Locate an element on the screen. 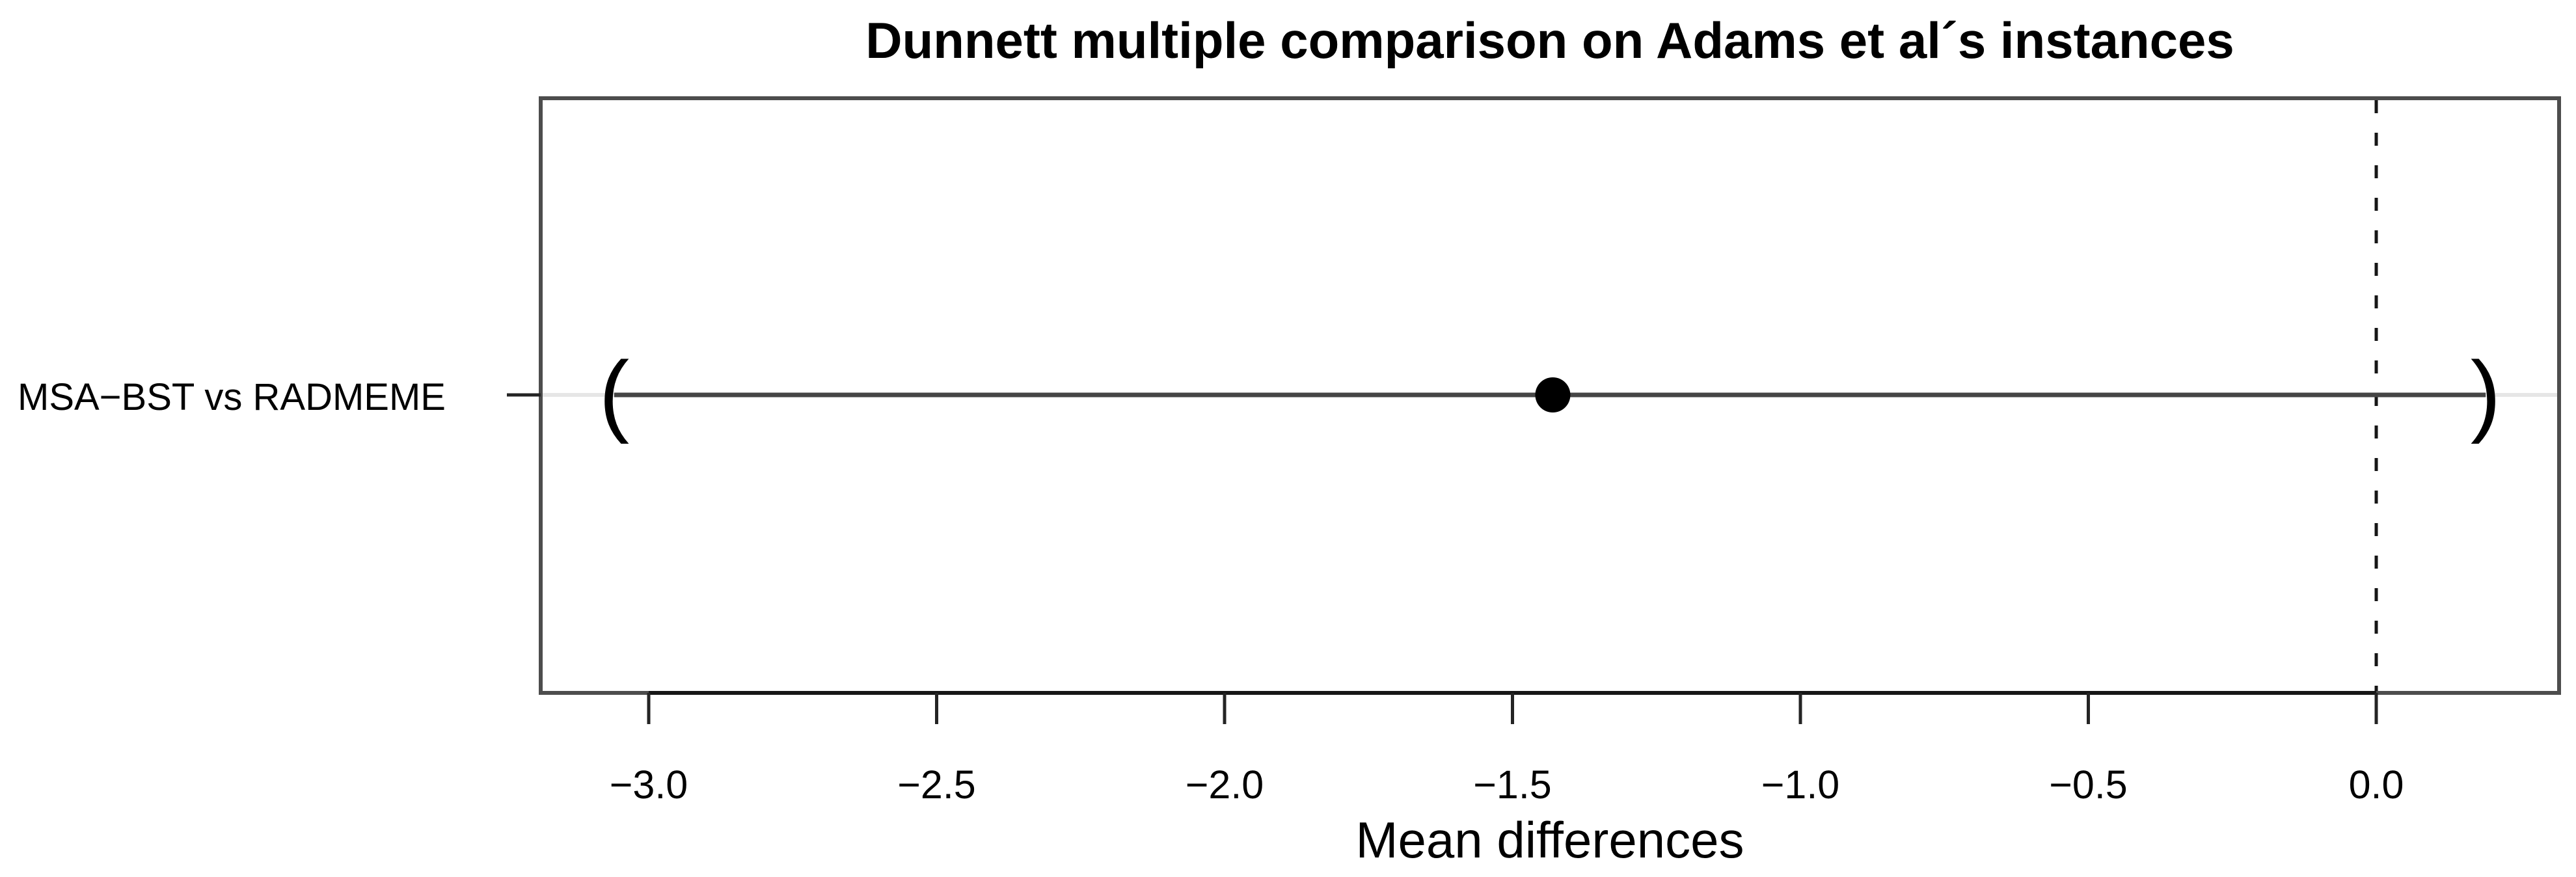 This screenshot has width=2576, height=877. estimate-point is located at coordinates (1553, 394).